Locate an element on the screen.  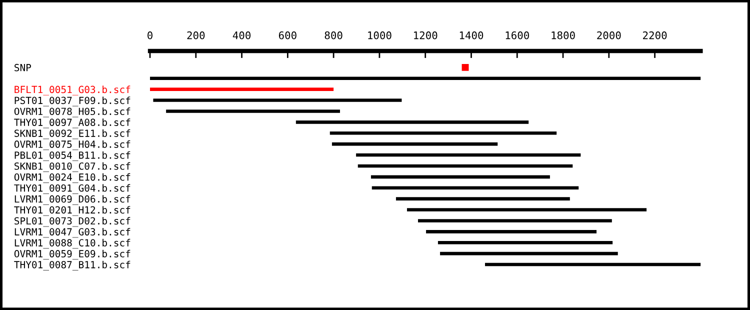
y-tick-label: SKNB1_0010_C07.b.scf is located at coordinates (72, 167).